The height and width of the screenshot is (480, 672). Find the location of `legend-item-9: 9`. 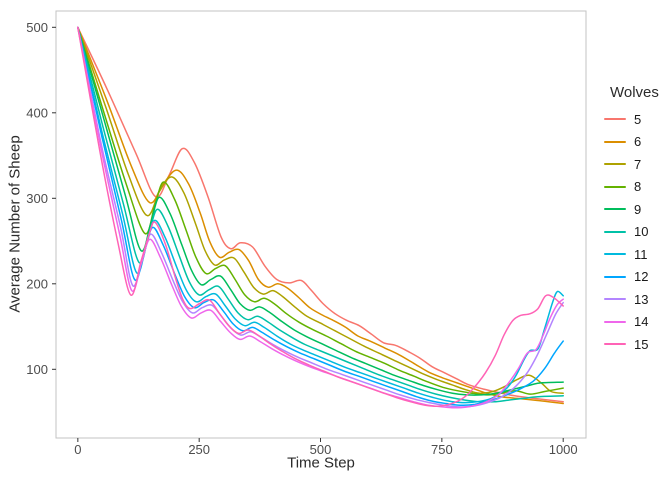

legend-item-9: 9 is located at coordinates (631, 209).